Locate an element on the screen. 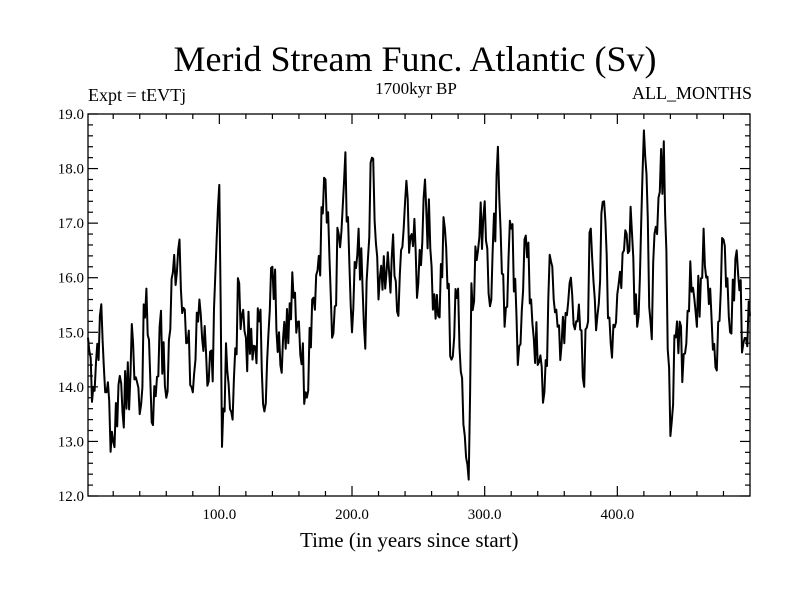  y-tick-label: 17.0 is located at coordinates (71, 224).